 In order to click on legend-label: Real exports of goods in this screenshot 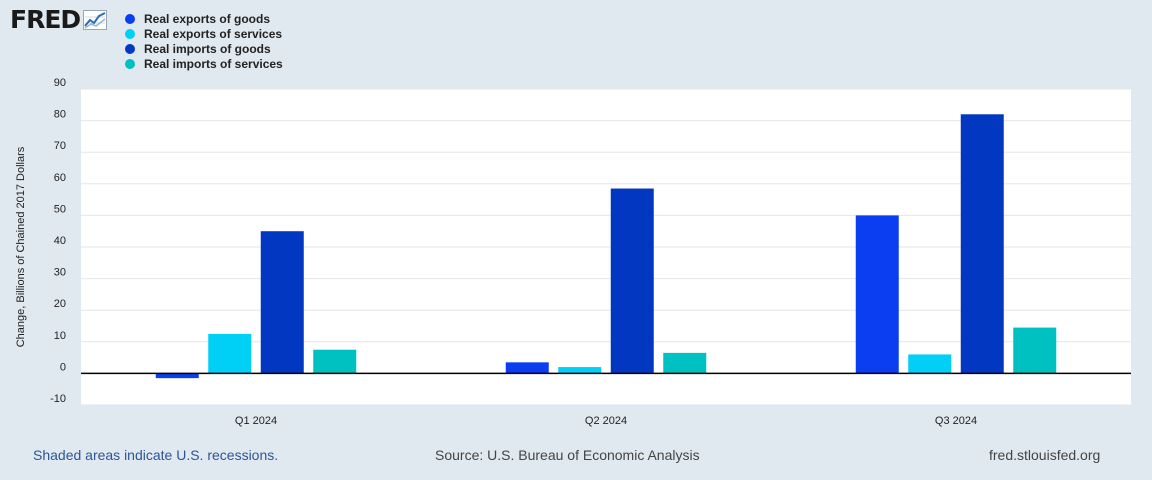, I will do `click(207, 18)`.